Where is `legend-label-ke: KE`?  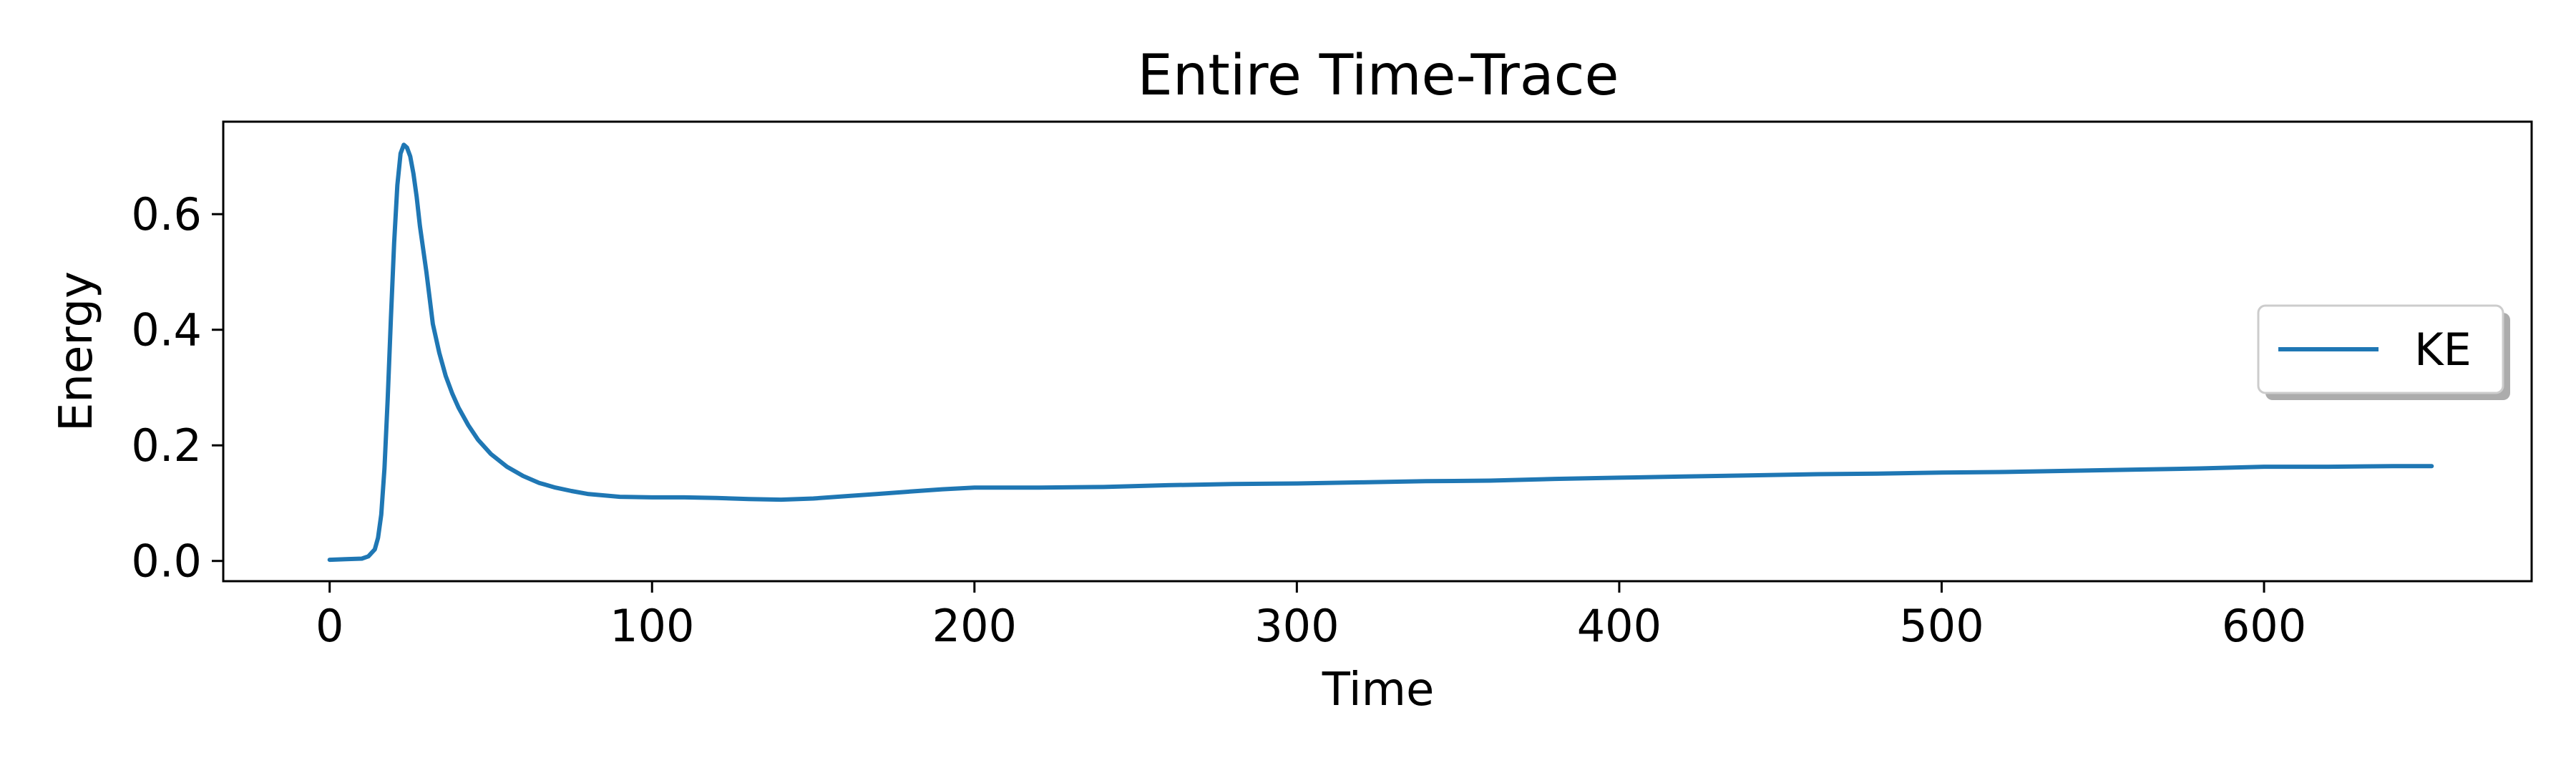
legend-label-ke: KE is located at coordinates (2443, 350).